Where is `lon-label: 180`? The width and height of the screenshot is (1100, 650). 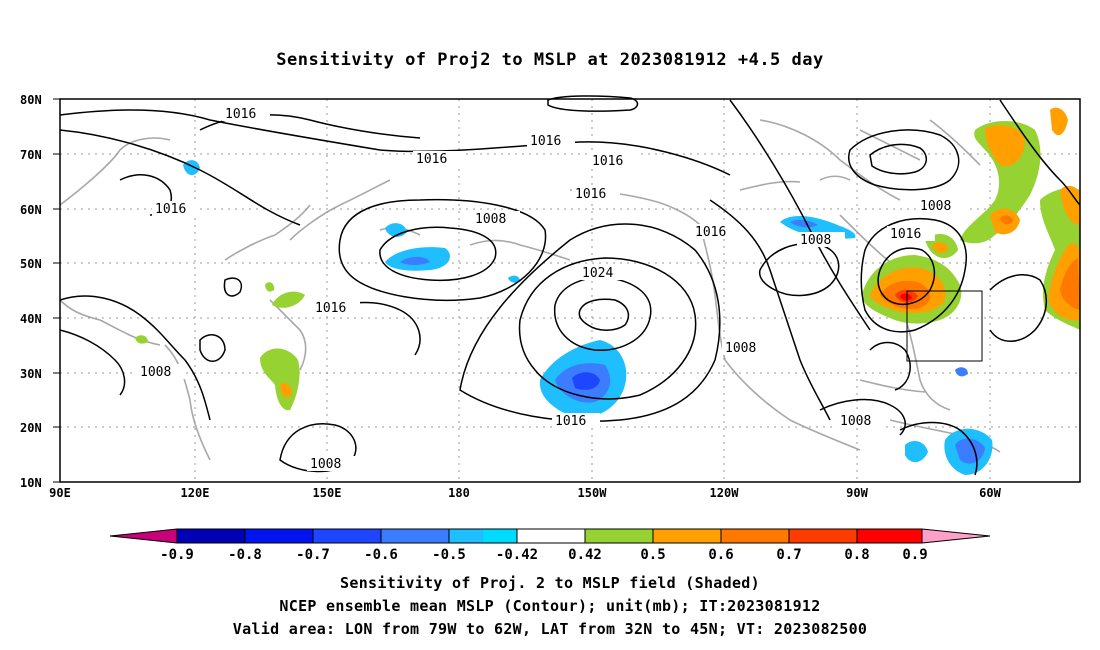 lon-label: 180 is located at coordinates (459, 493).